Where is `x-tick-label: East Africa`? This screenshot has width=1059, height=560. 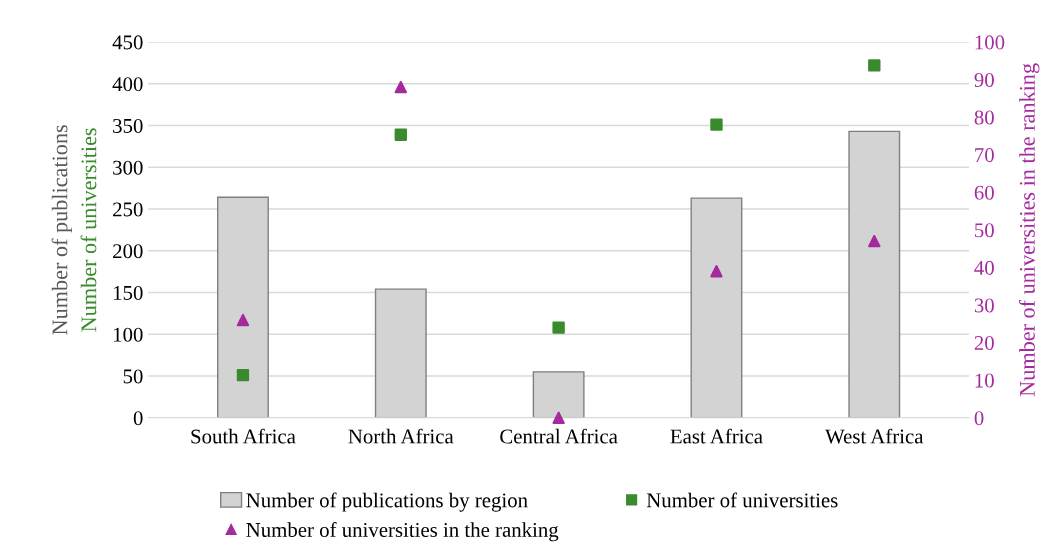 x-tick-label: East Africa is located at coordinates (716, 436).